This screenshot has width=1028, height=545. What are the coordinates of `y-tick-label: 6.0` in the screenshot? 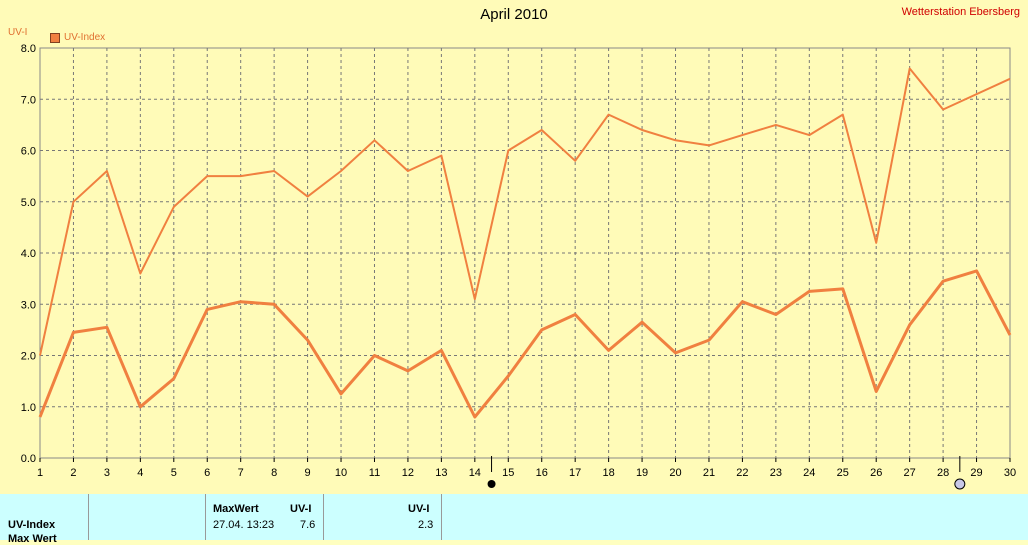 It's located at (28, 152).